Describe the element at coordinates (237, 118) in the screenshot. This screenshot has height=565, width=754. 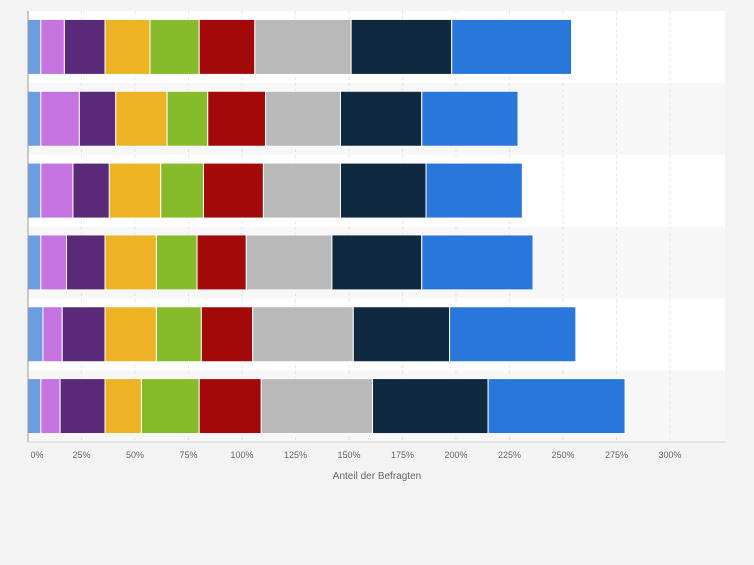
I see `bar-segment-row2-series6` at that location.